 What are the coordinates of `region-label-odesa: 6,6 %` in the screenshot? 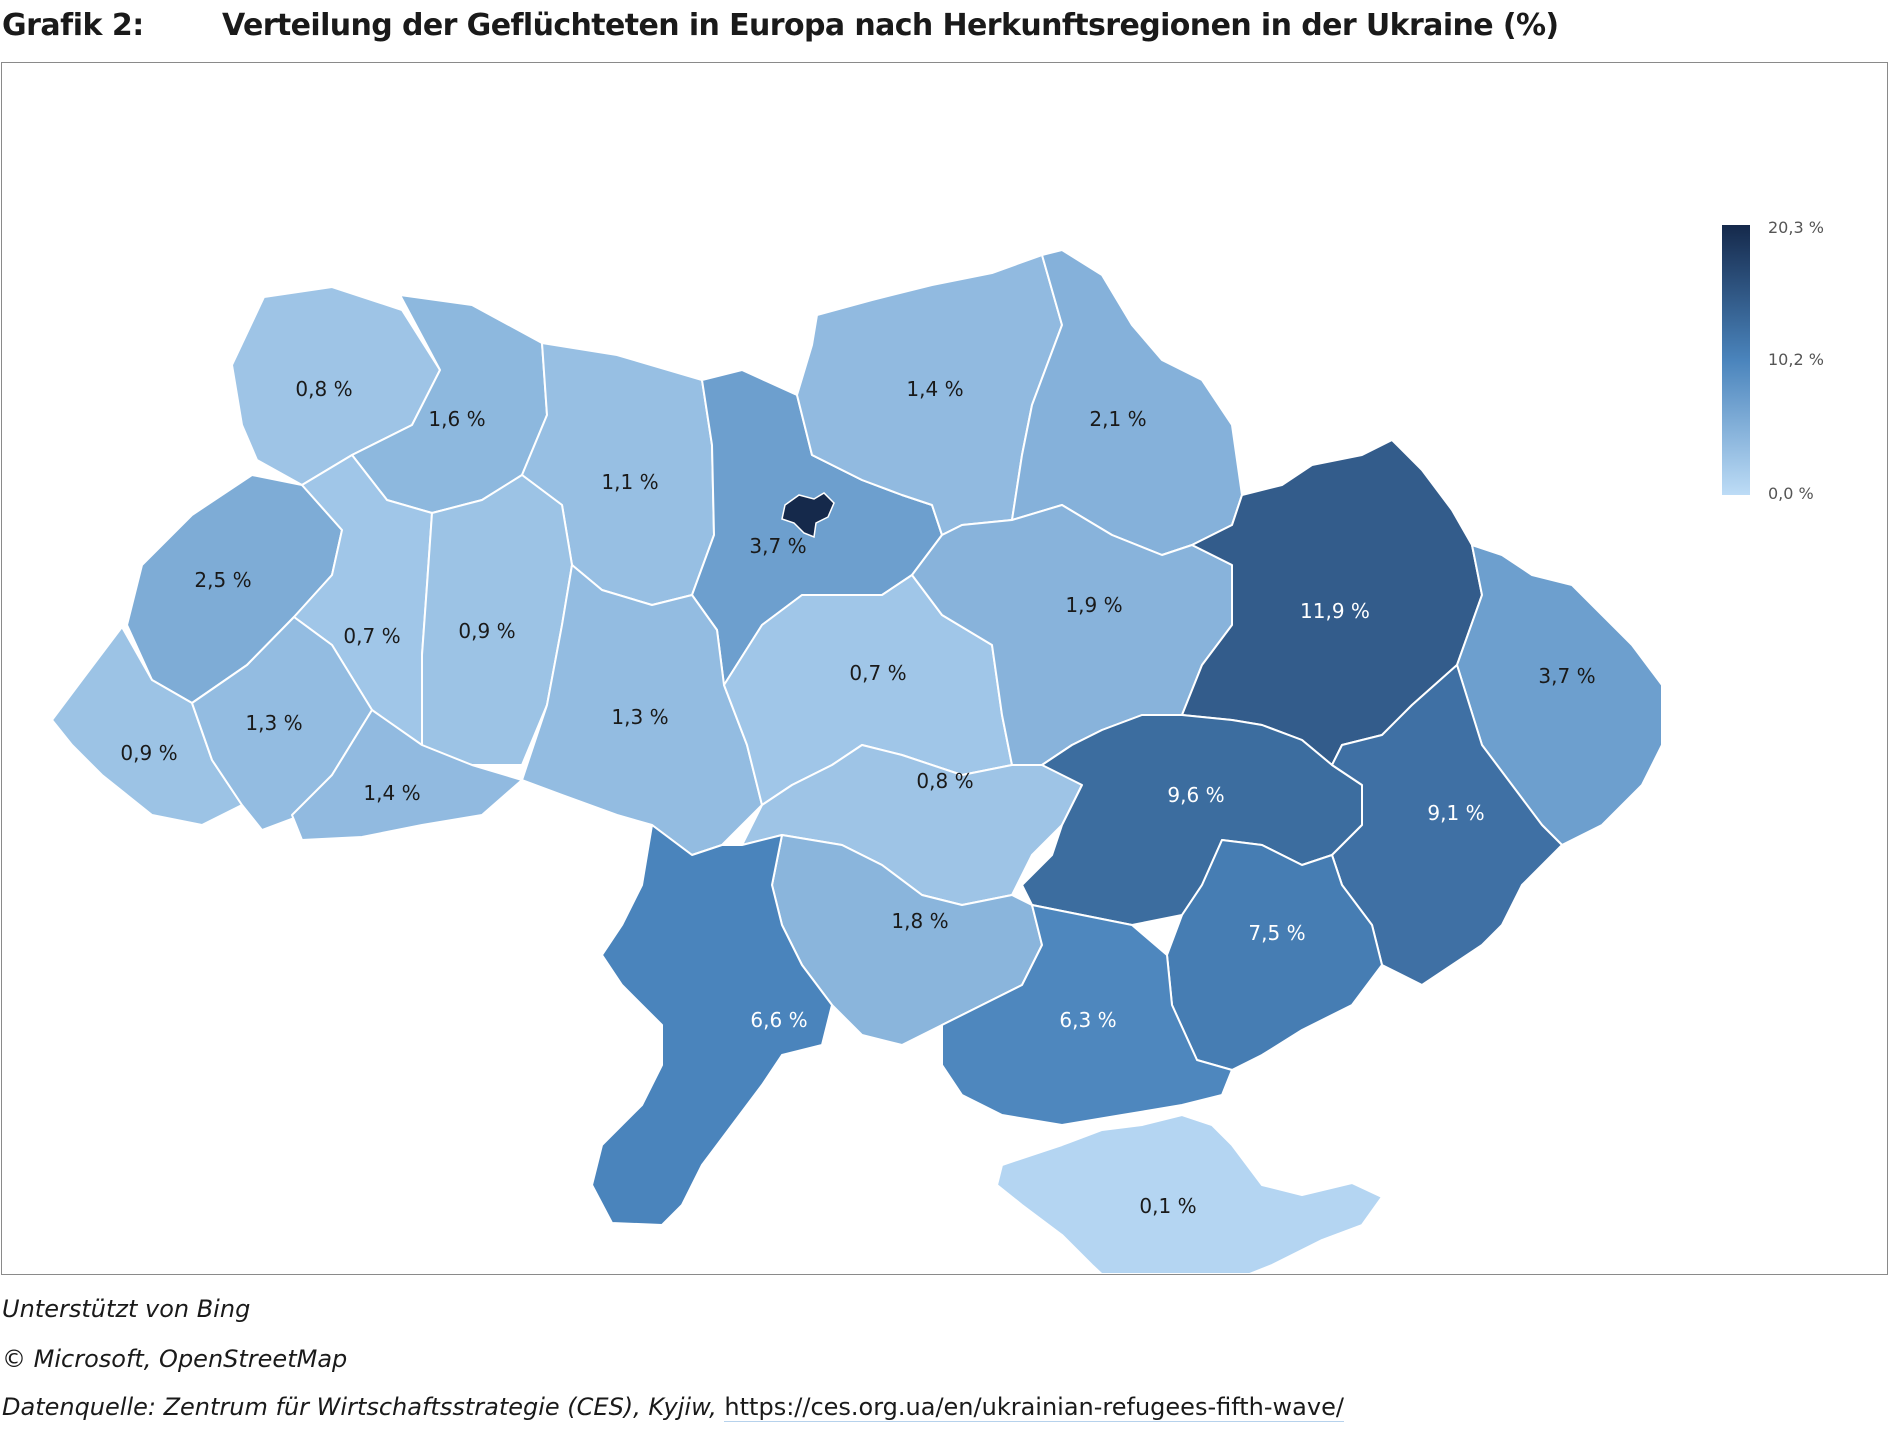 It's located at (778, 1020).